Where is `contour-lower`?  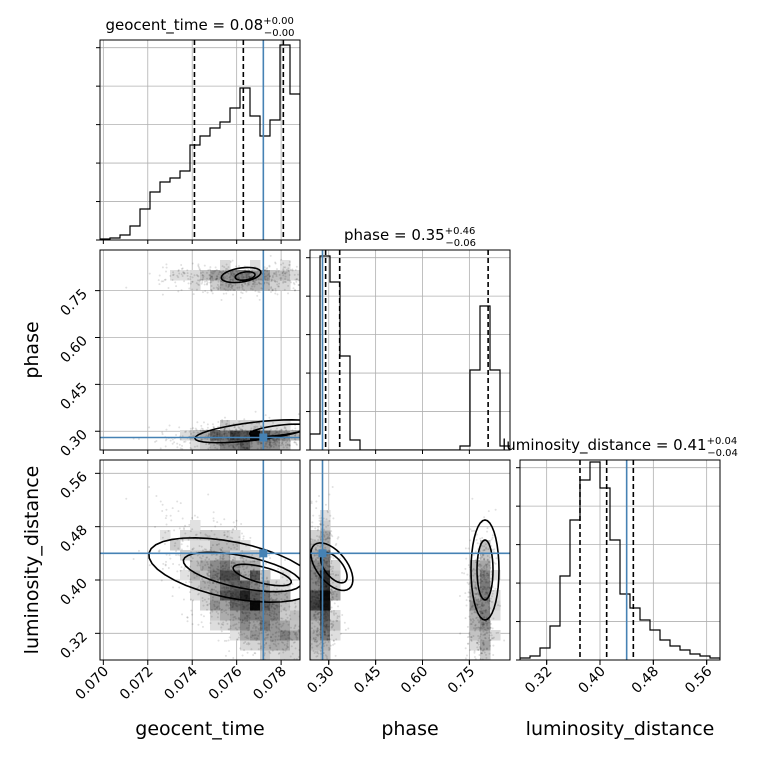
contour-lower is located at coordinates (246, 431).